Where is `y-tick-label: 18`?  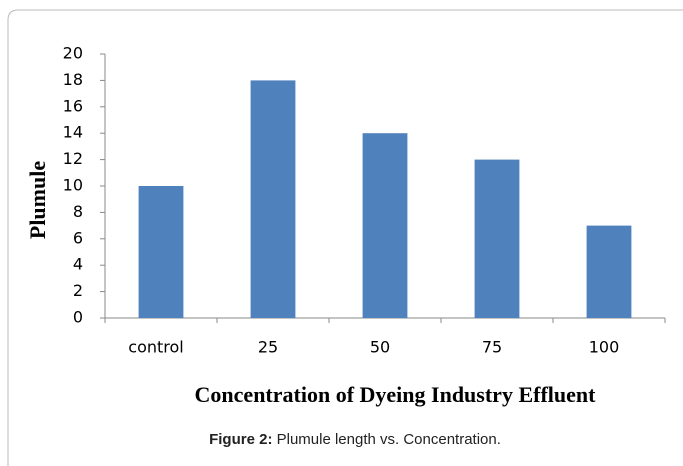 y-tick-label: 18 is located at coordinates (73, 79).